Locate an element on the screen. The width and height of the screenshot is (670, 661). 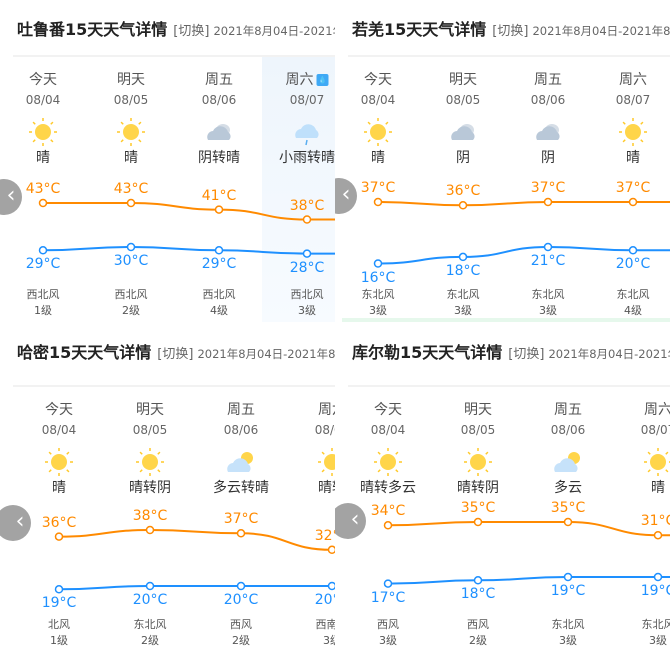
low-temp-label: 29°C is located at coordinates (219, 264).